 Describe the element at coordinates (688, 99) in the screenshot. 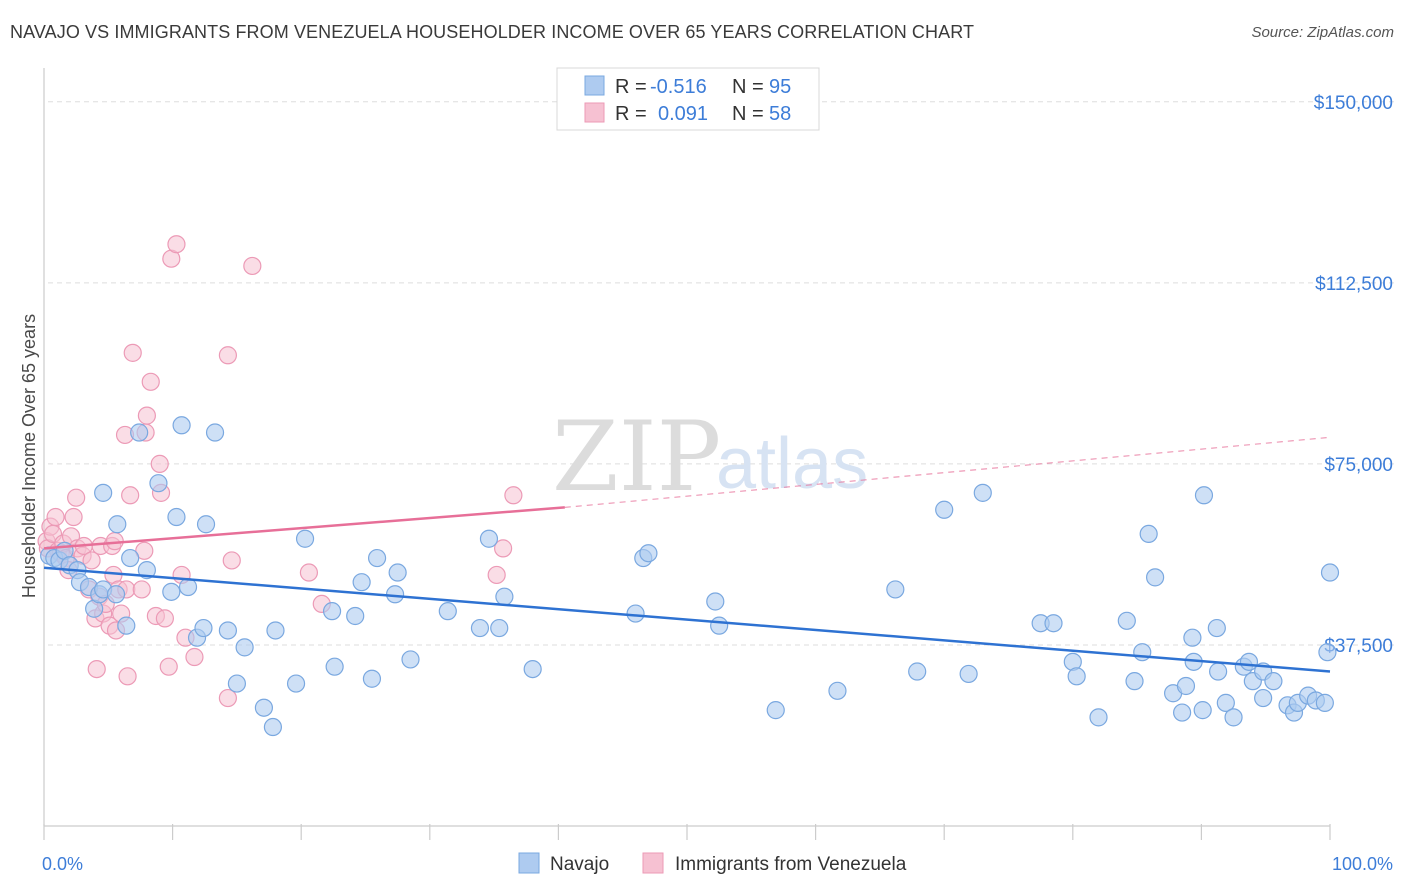

I see `correlation-legend: R = -0.516 N = 95 R = 0.091 N = 58` at that location.